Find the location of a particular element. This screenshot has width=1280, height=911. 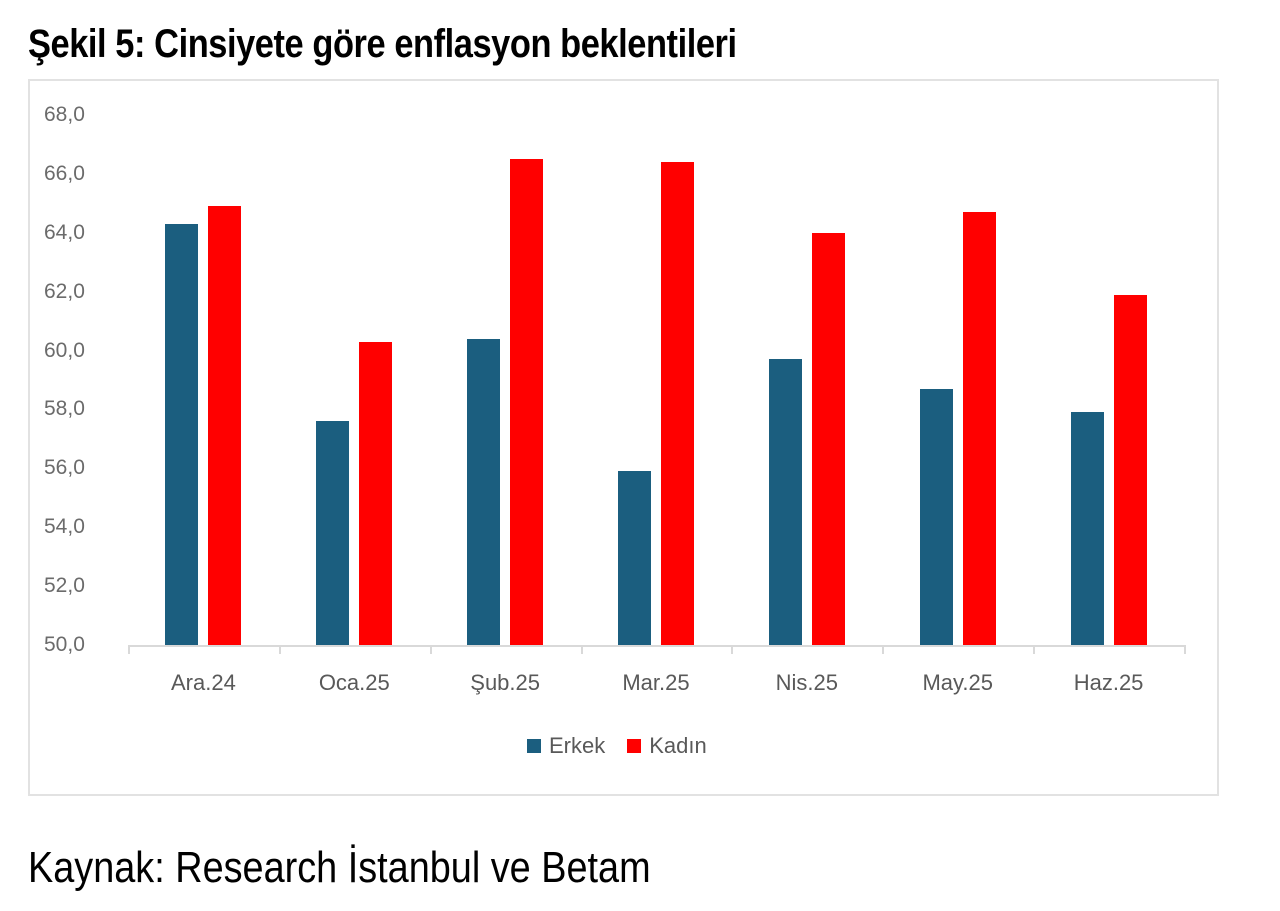

x-tick-label: Haz.25 is located at coordinates (1108, 682).